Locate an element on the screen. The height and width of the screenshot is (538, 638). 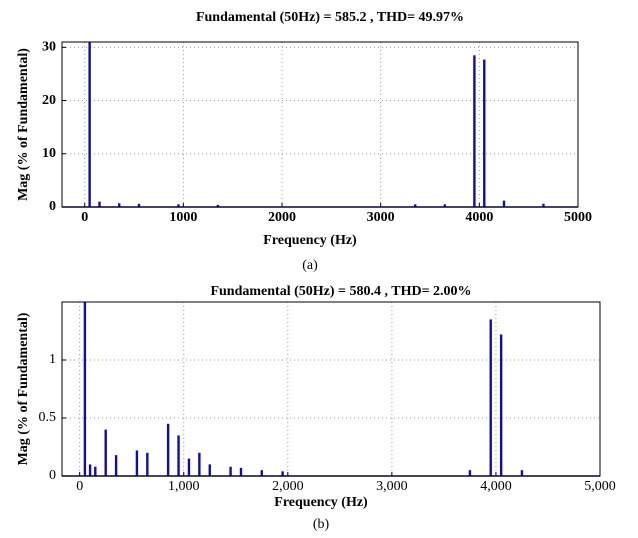
x-tick-label: 4,000 is located at coordinates (496, 486).